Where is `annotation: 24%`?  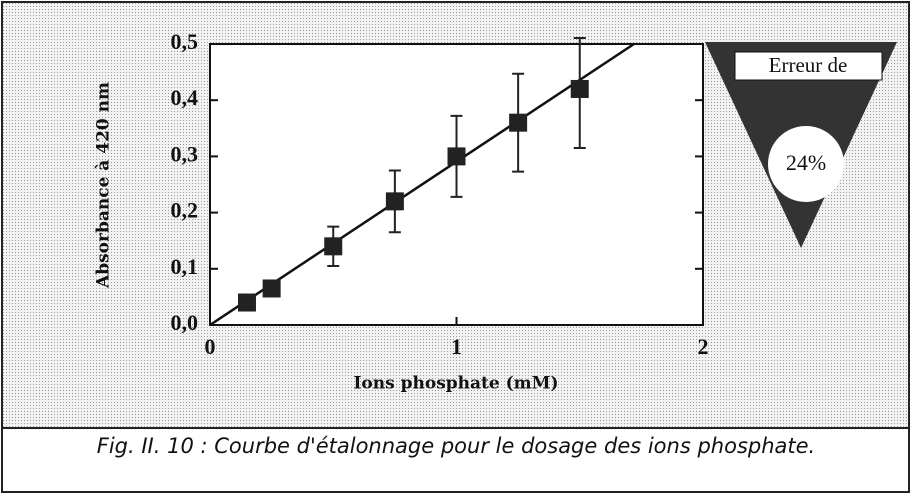
annotation: 24% is located at coordinates (806, 162).